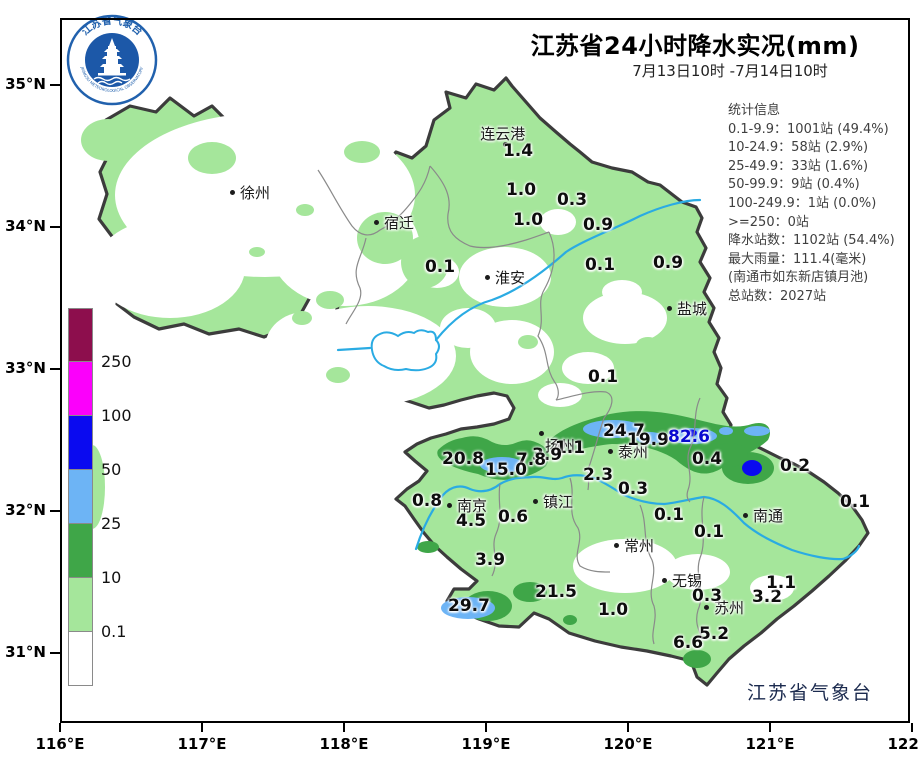  Describe the element at coordinates (427, 501) in the screenshot. I see `precip-value: 0.8` at that location.